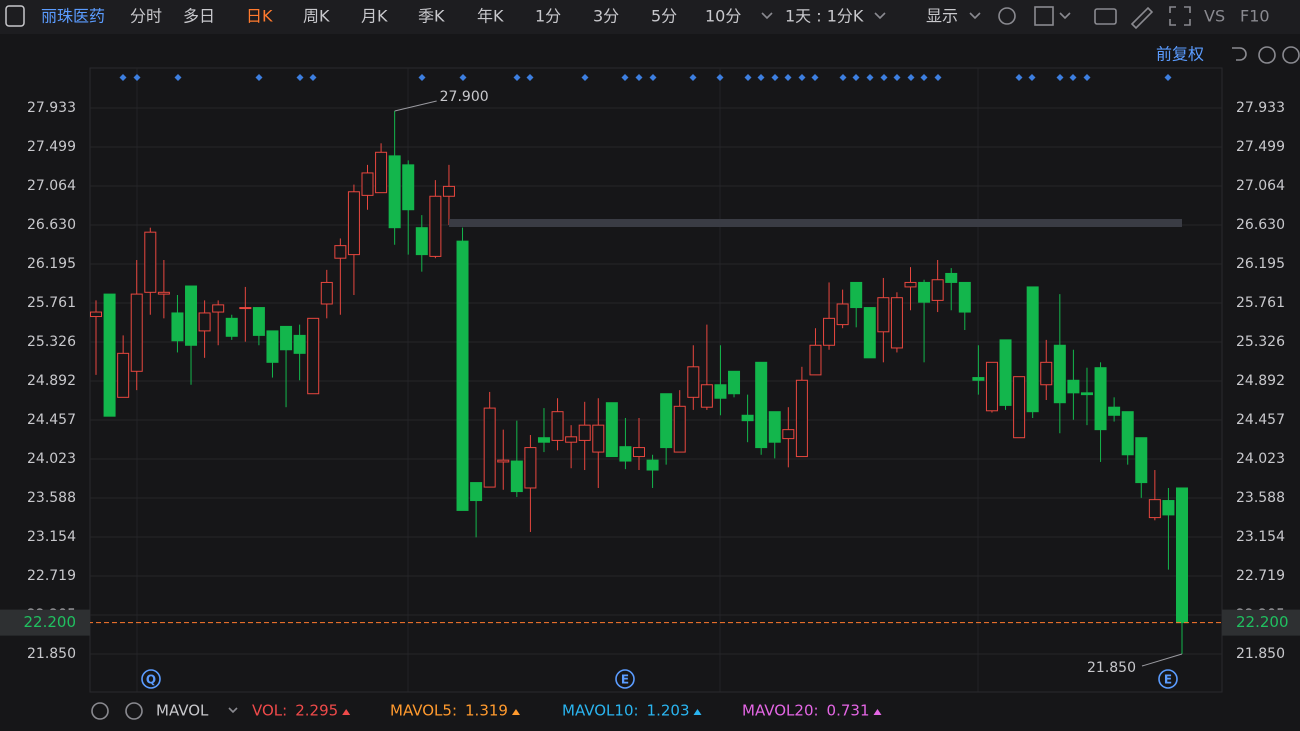 This screenshot has height=731, width=1300. Describe the element at coordinates (259, 16) in the screenshot. I see `period-tab: 日K` at that location.